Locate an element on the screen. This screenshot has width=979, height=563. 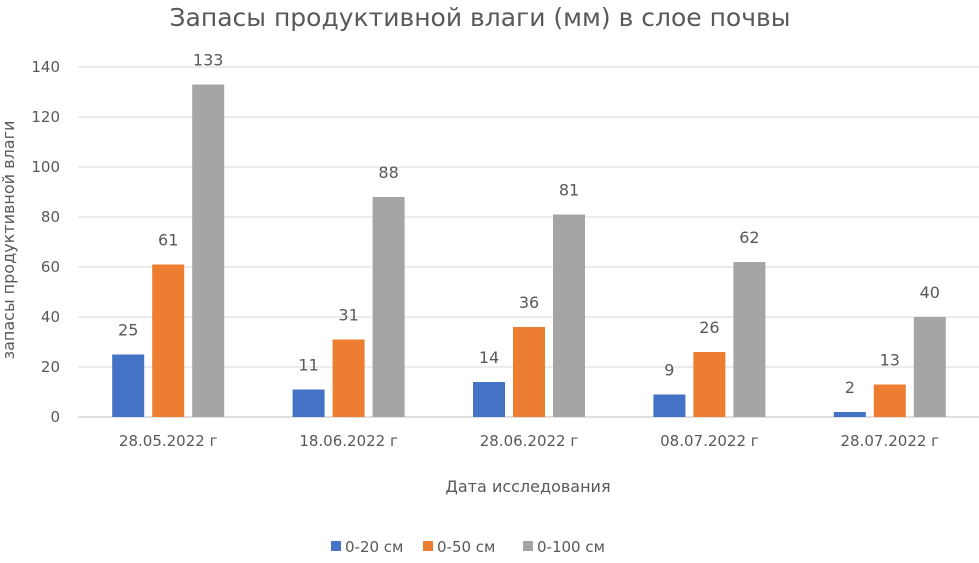
x-tick-label: 28.05.2022 г is located at coordinates (168, 441).